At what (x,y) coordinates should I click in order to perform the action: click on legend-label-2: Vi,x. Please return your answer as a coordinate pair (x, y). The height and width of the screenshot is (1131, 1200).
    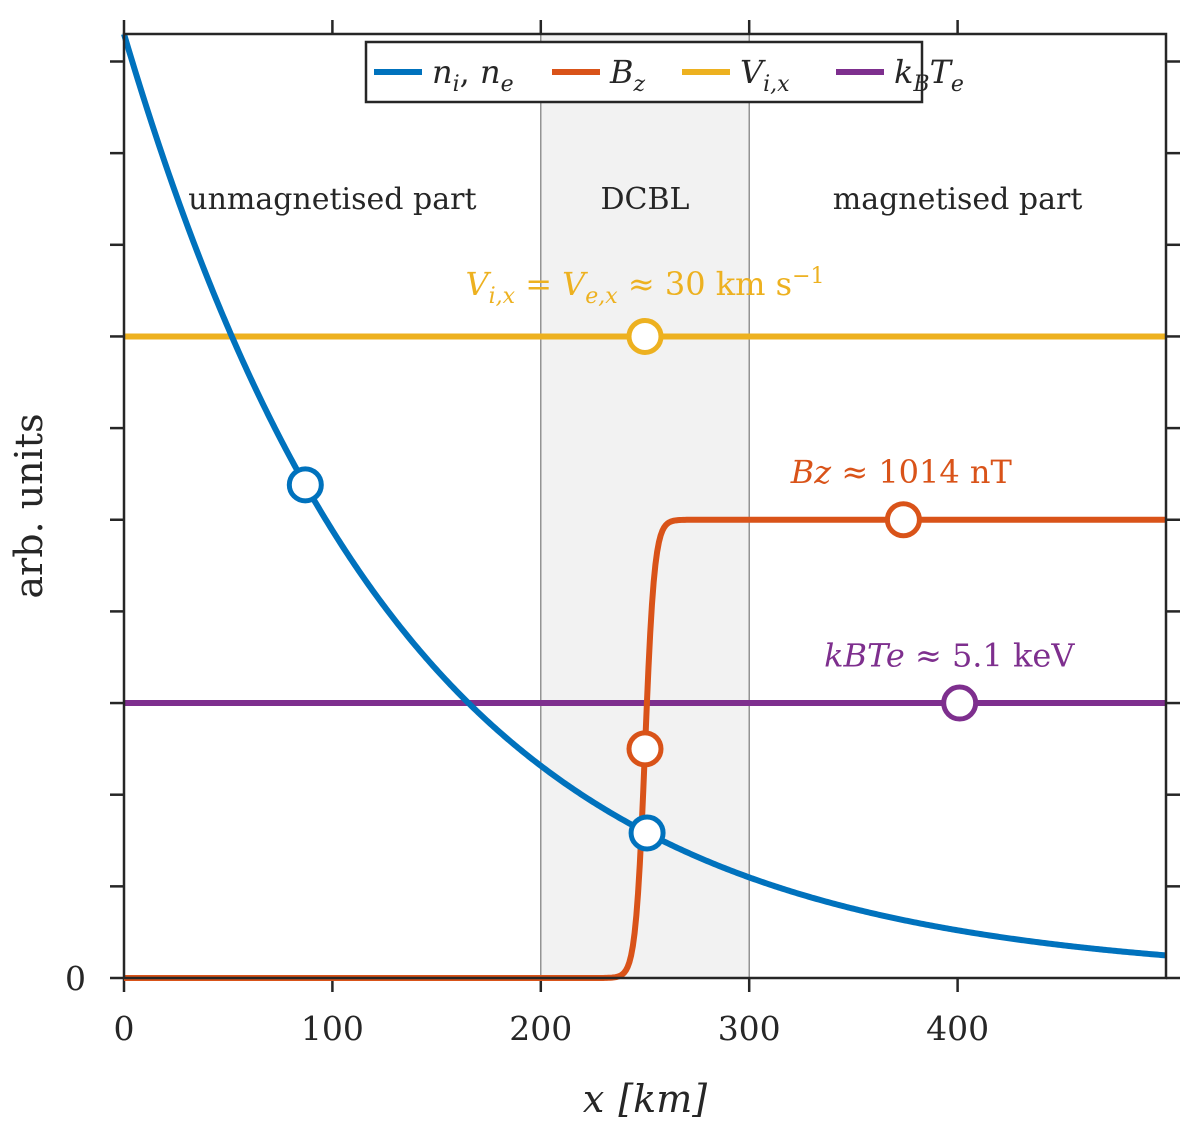
    Looking at the image, I should click on (765, 75).